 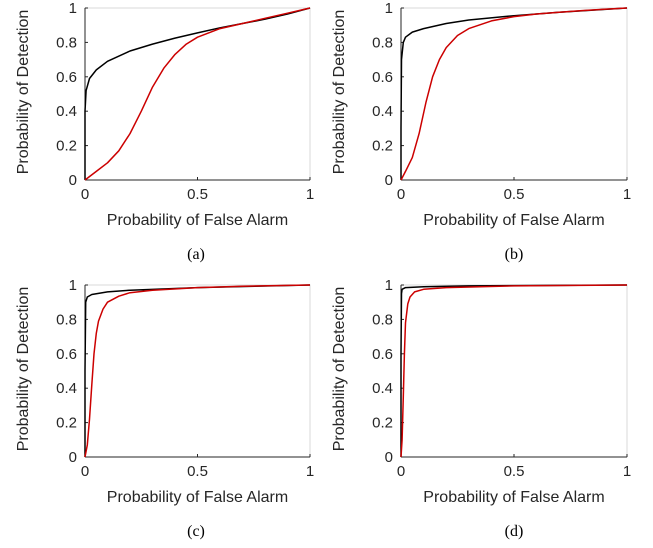 I want to click on panel-caption: (b), so click(x=514, y=254).